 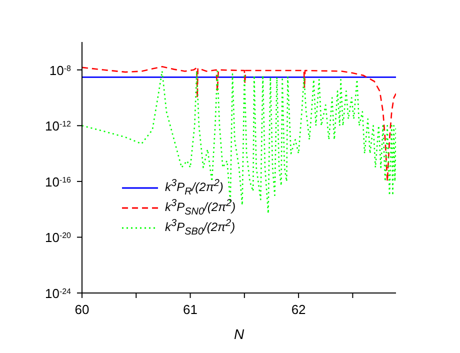 I want to click on y-tick-label: 10$^{-8}$, so click(x=60, y=70).